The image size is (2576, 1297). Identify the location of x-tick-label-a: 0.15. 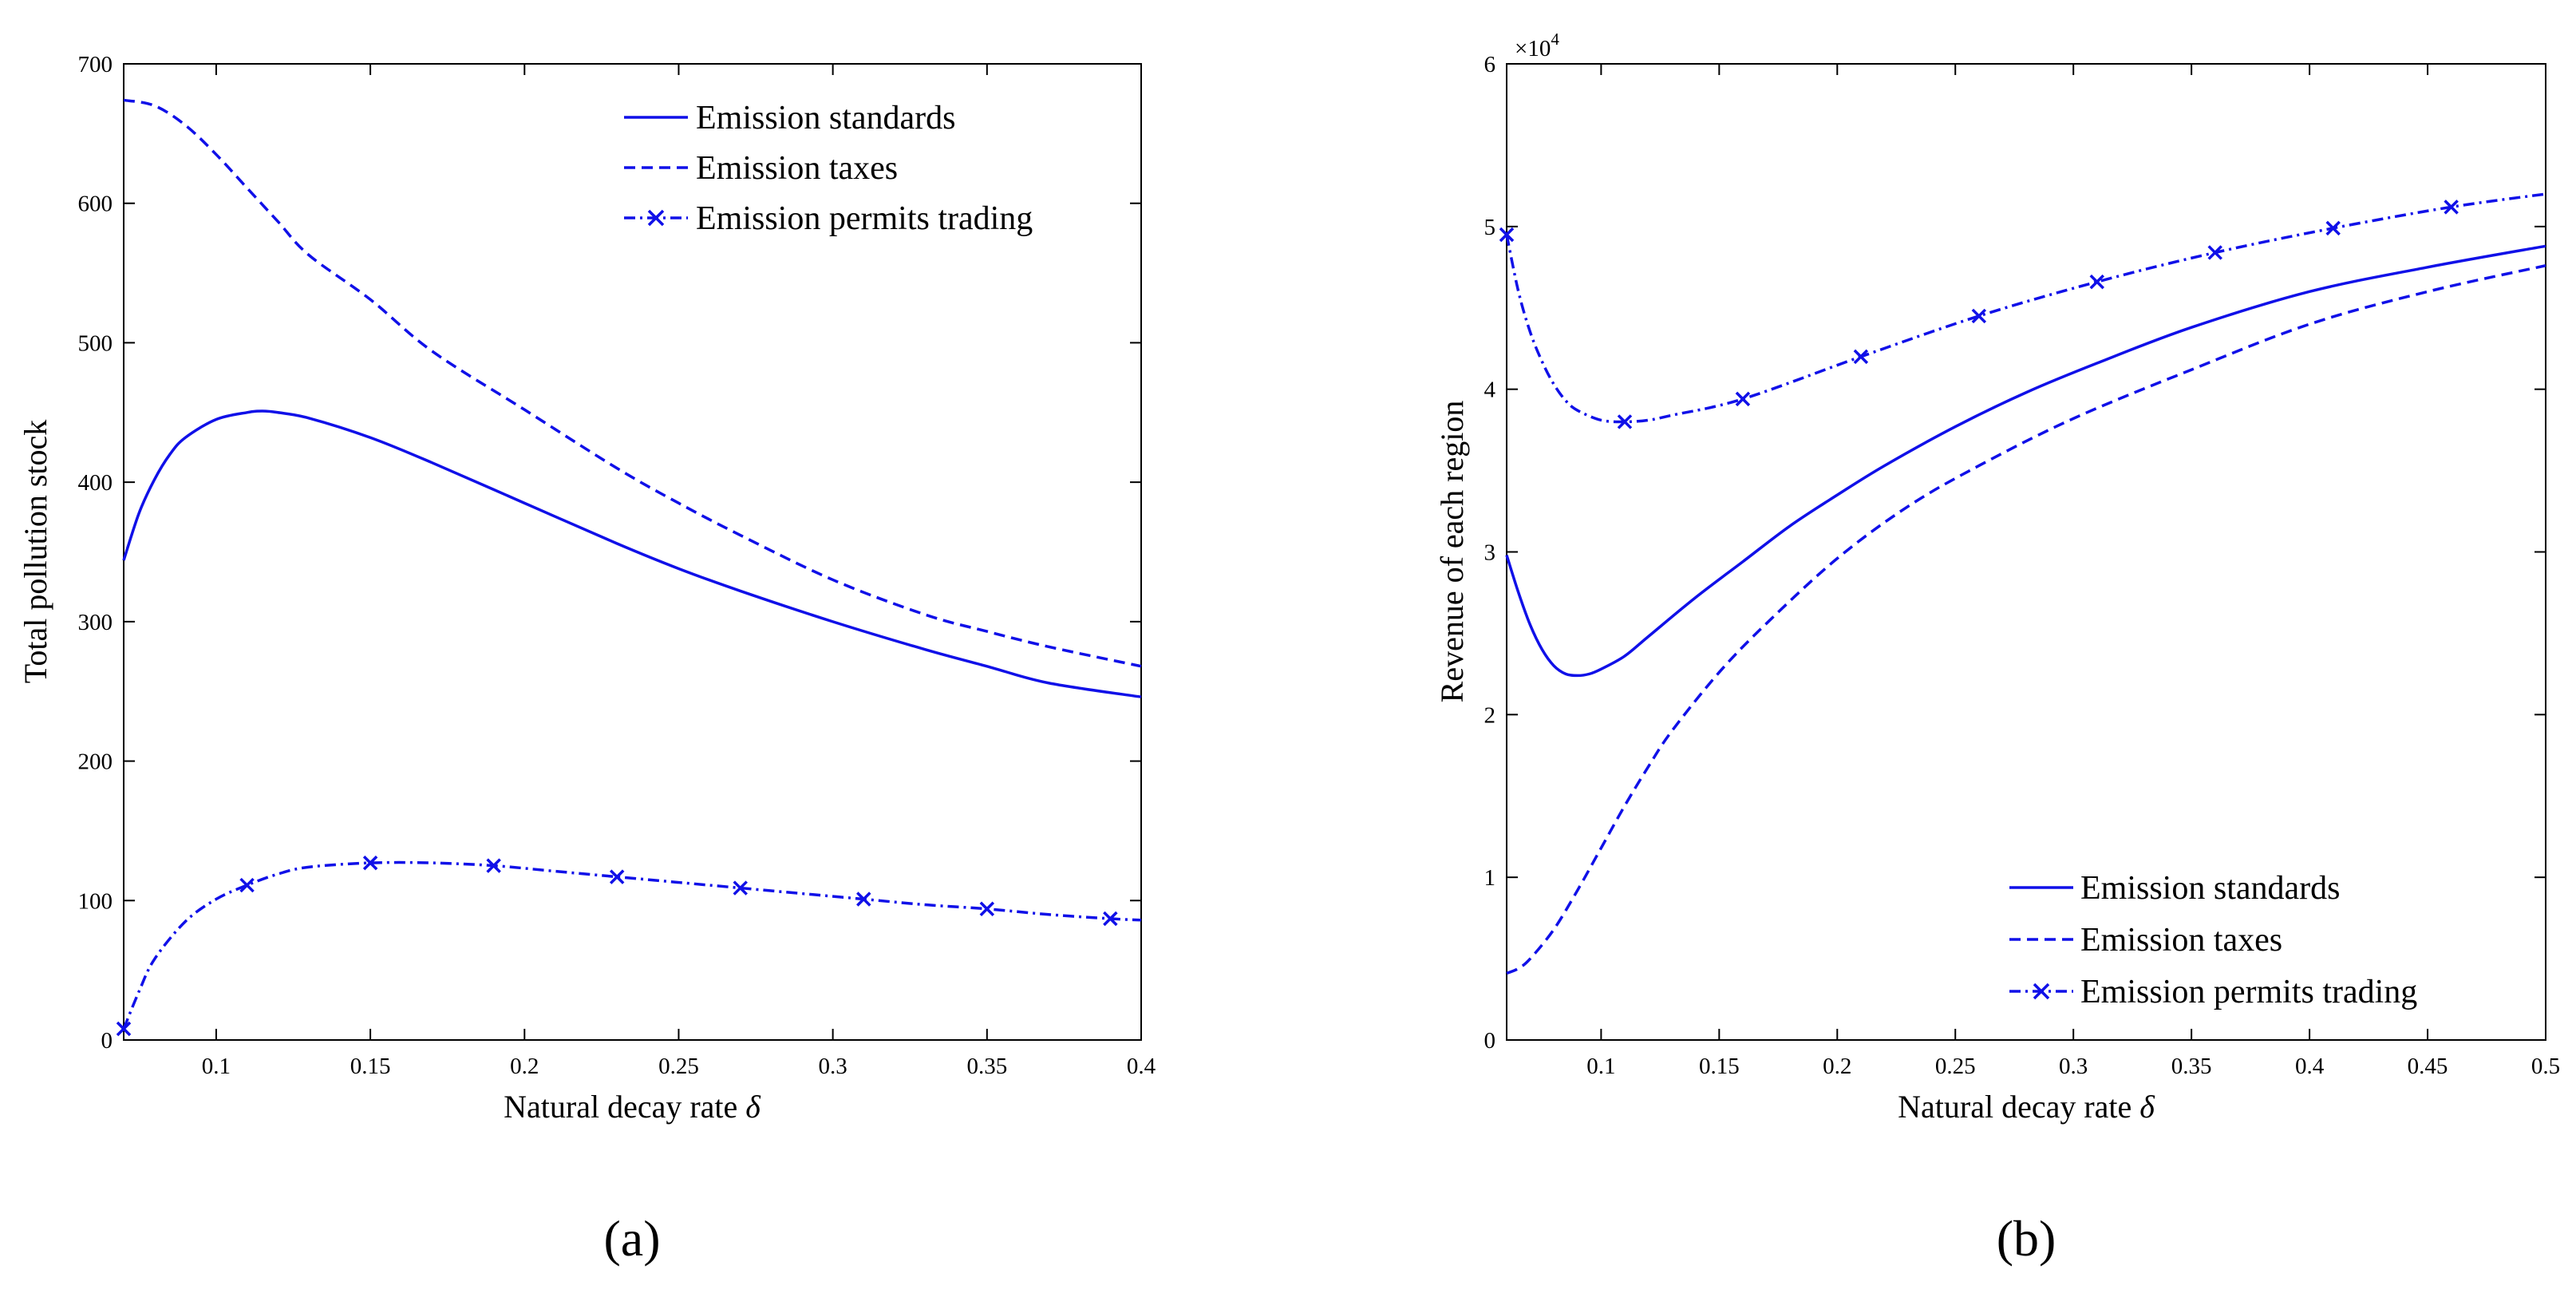
(370, 1066).